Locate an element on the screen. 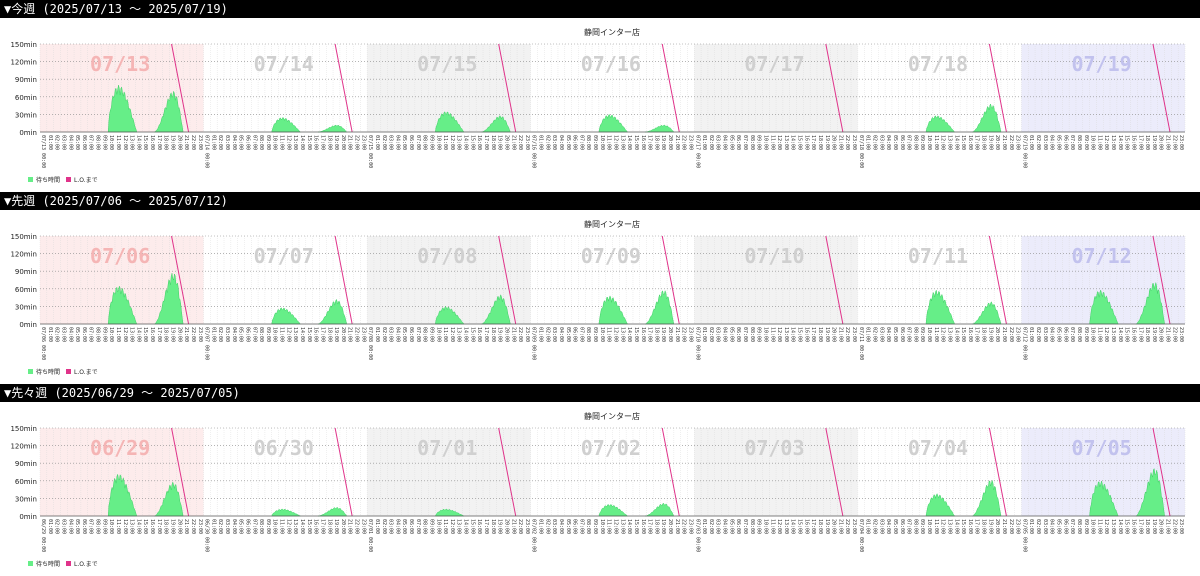  day-label: 06/29 is located at coordinates (120, 448).